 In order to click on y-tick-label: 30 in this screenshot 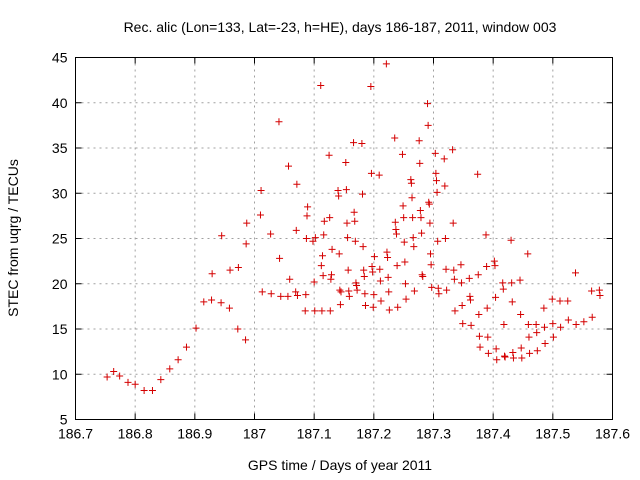, I will do `click(60, 193)`.